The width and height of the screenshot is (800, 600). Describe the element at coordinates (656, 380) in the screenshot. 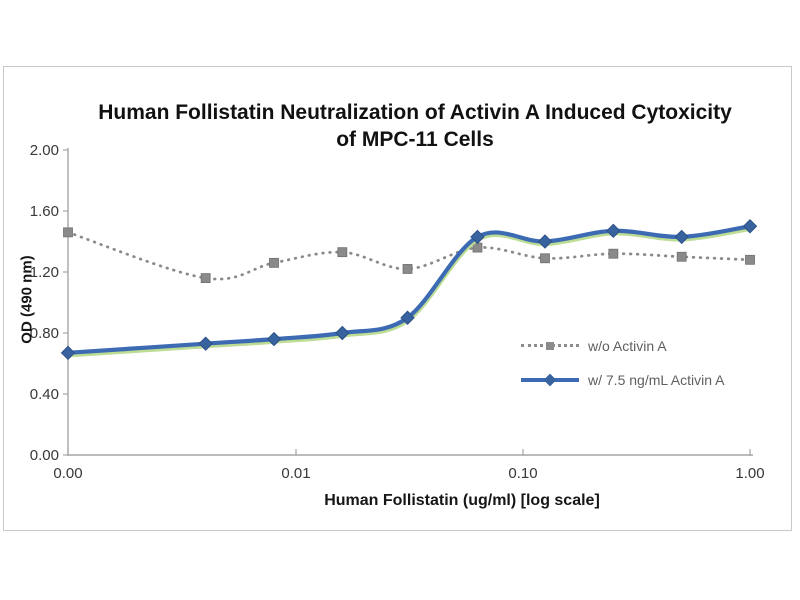

I see `legend-label-w-7-5-ng-ml-activin-a: w/ 7.5 ng/mL Activin A` at that location.